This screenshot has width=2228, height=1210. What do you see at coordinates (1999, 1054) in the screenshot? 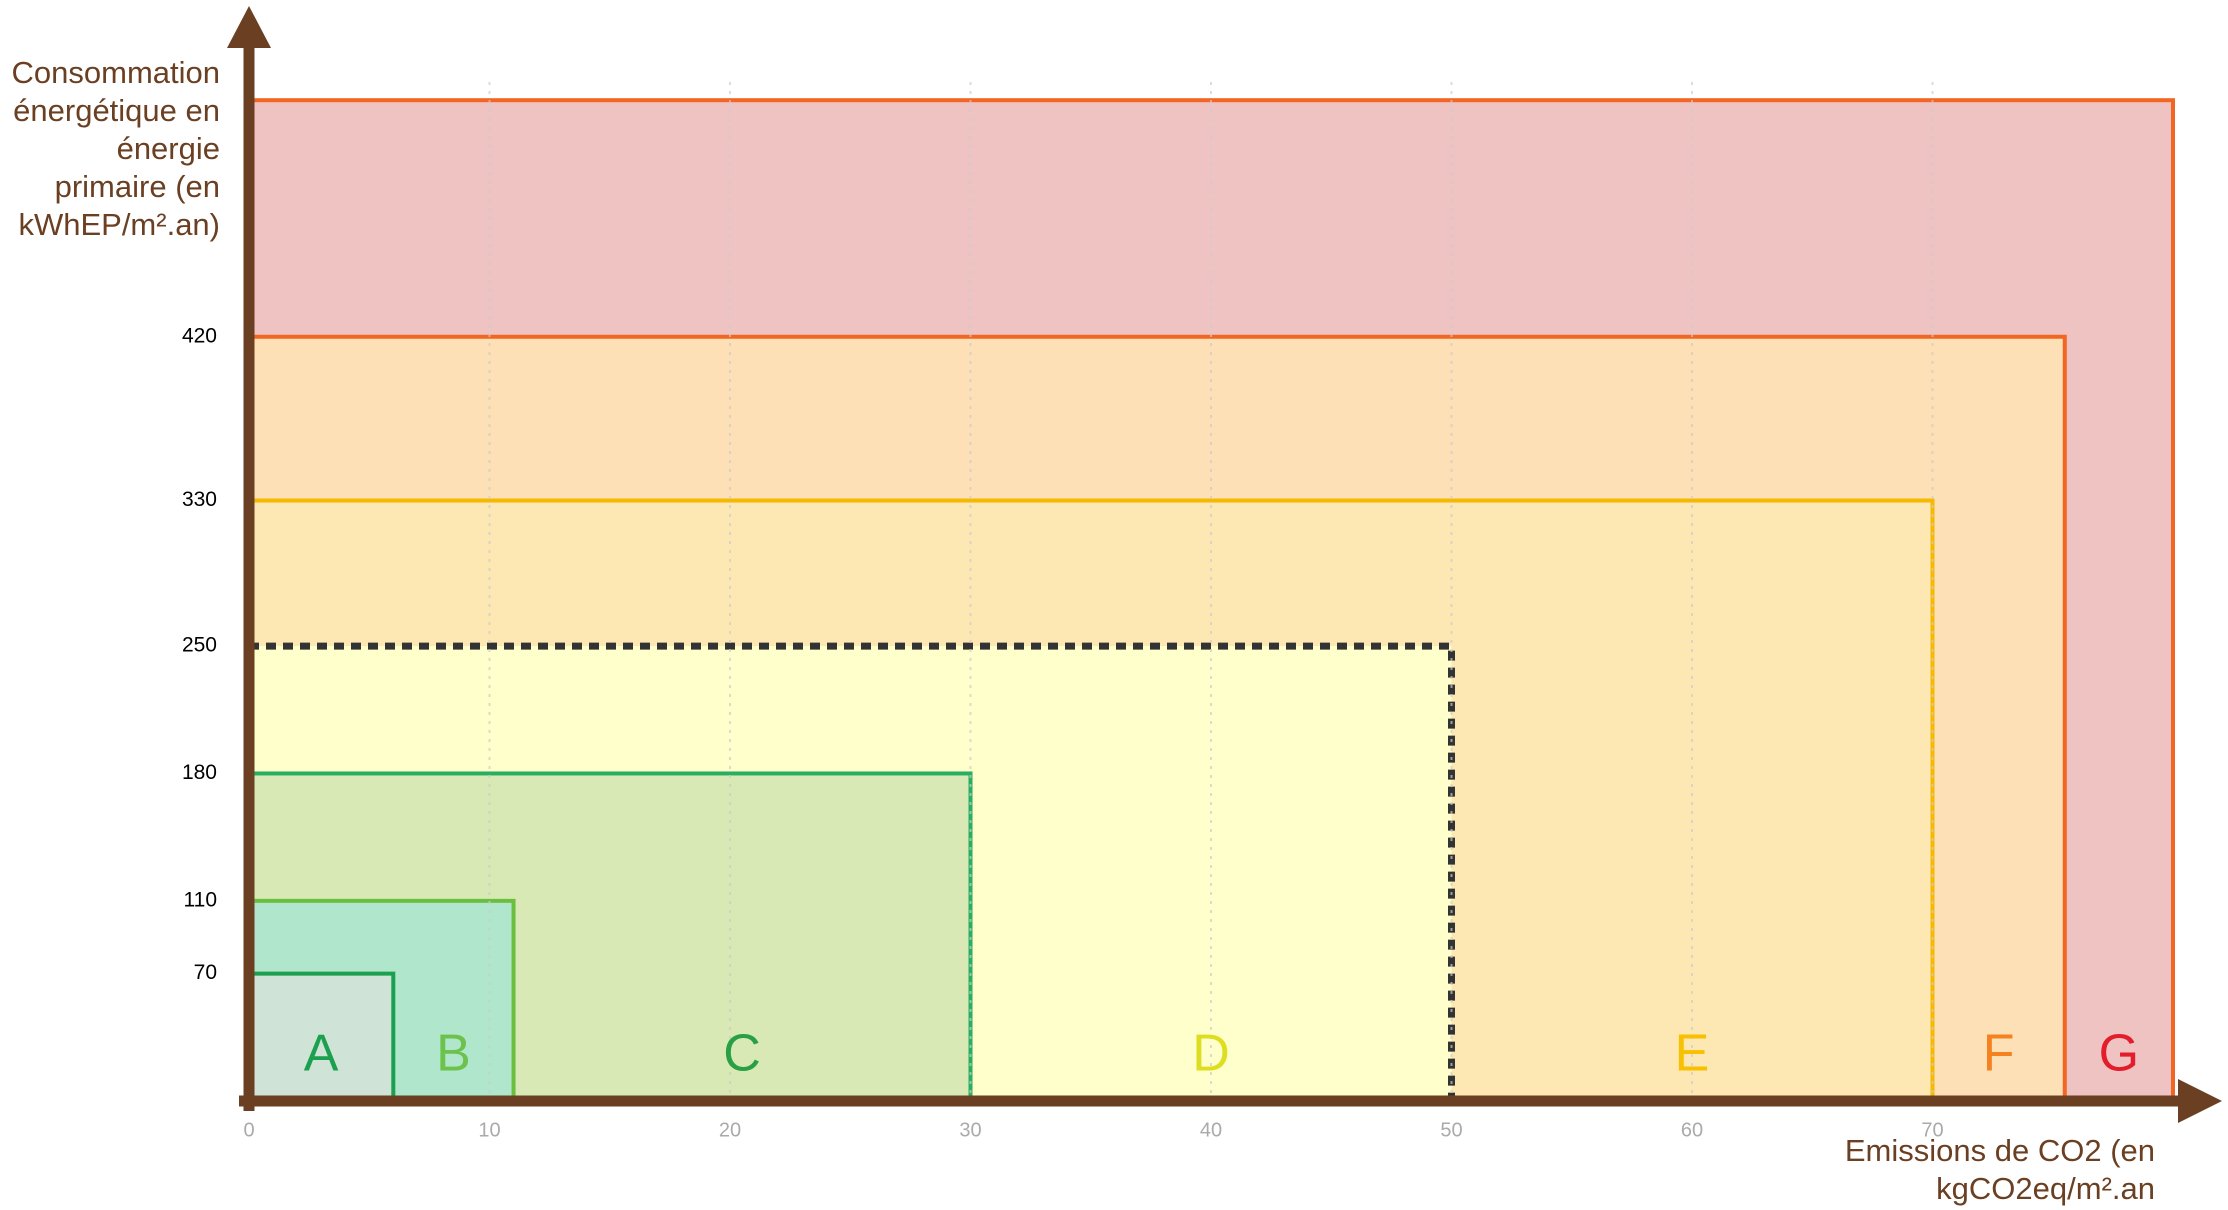
I see `class-letter: F` at bounding box center [1999, 1054].